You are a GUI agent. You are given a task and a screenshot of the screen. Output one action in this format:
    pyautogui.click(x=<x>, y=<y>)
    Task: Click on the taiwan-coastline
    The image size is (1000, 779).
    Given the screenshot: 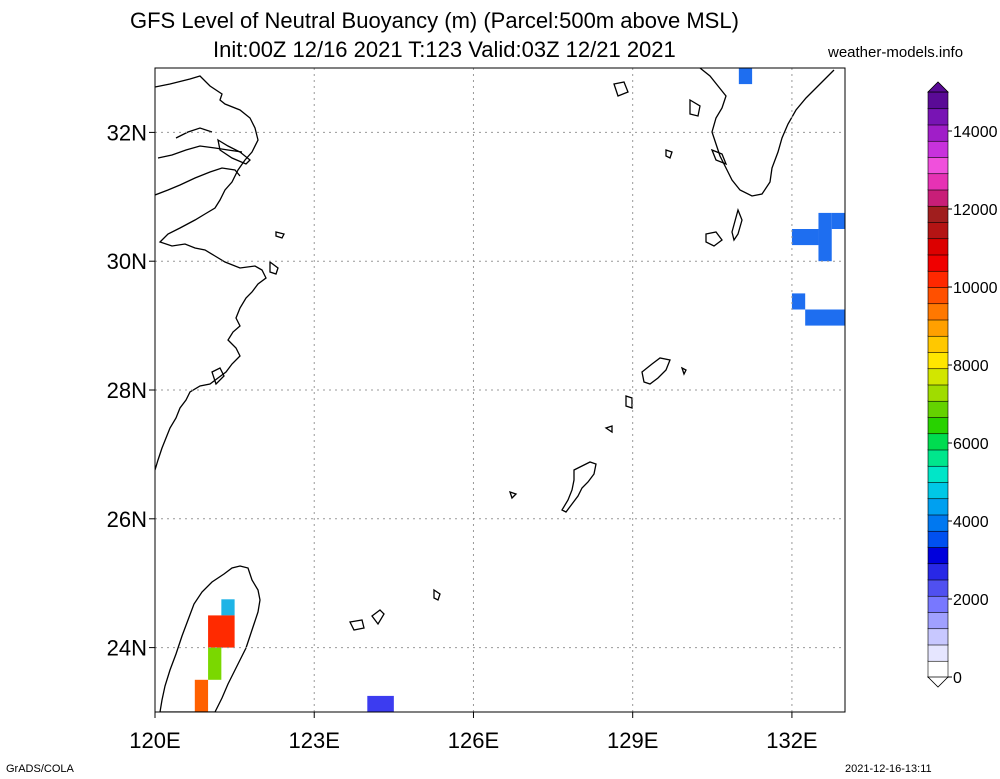 What is the action you would take?
    pyautogui.click(x=210, y=638)
    